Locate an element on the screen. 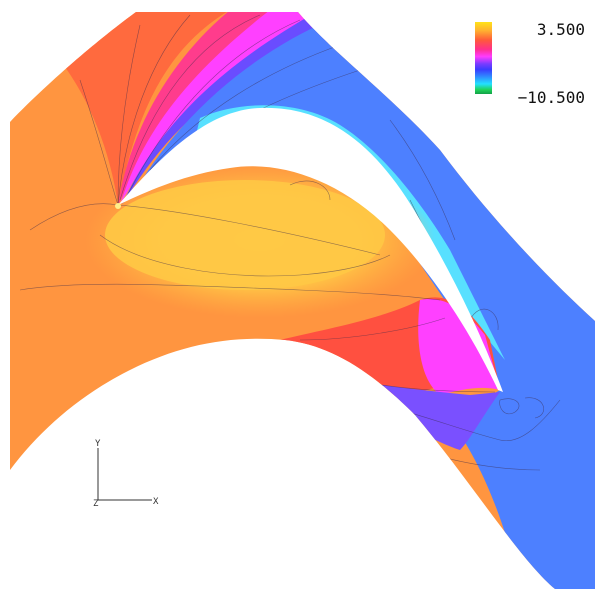 The height and width of the screenshot is (589, 595). leading-edge-stagnation is located at coordinates (118, 206).